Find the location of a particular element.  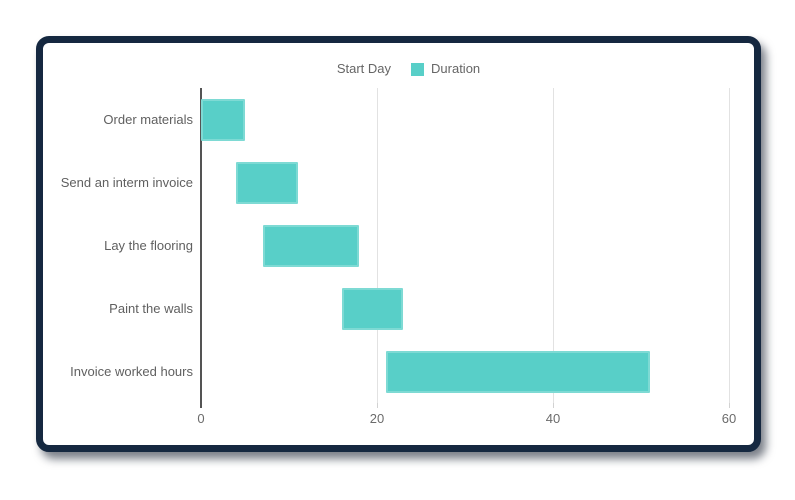

x-axis-tick-label: 60 is located at coordinates (729, 418).